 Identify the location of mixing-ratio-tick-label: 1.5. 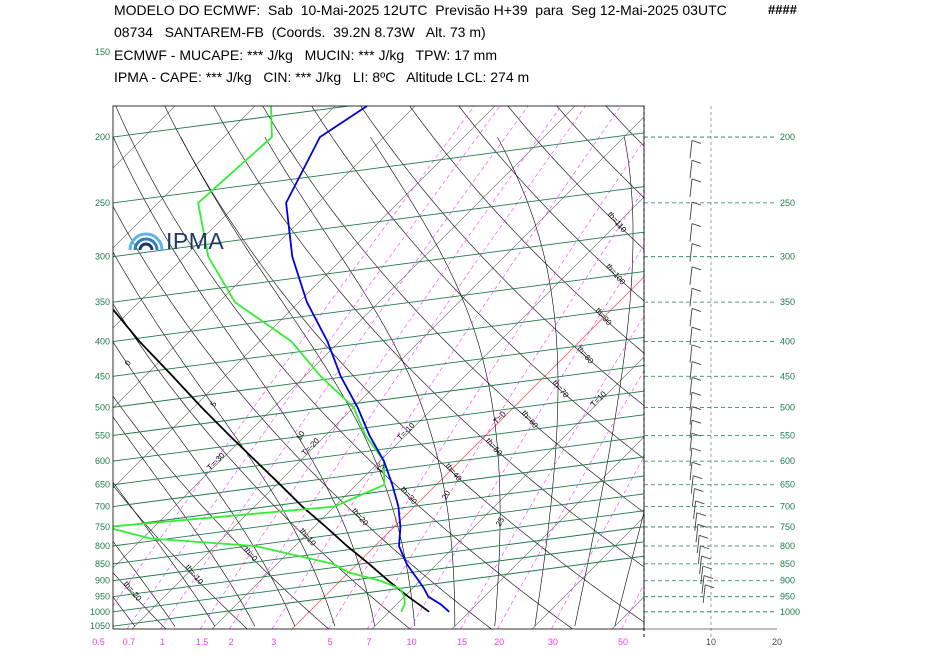
(202, 642).